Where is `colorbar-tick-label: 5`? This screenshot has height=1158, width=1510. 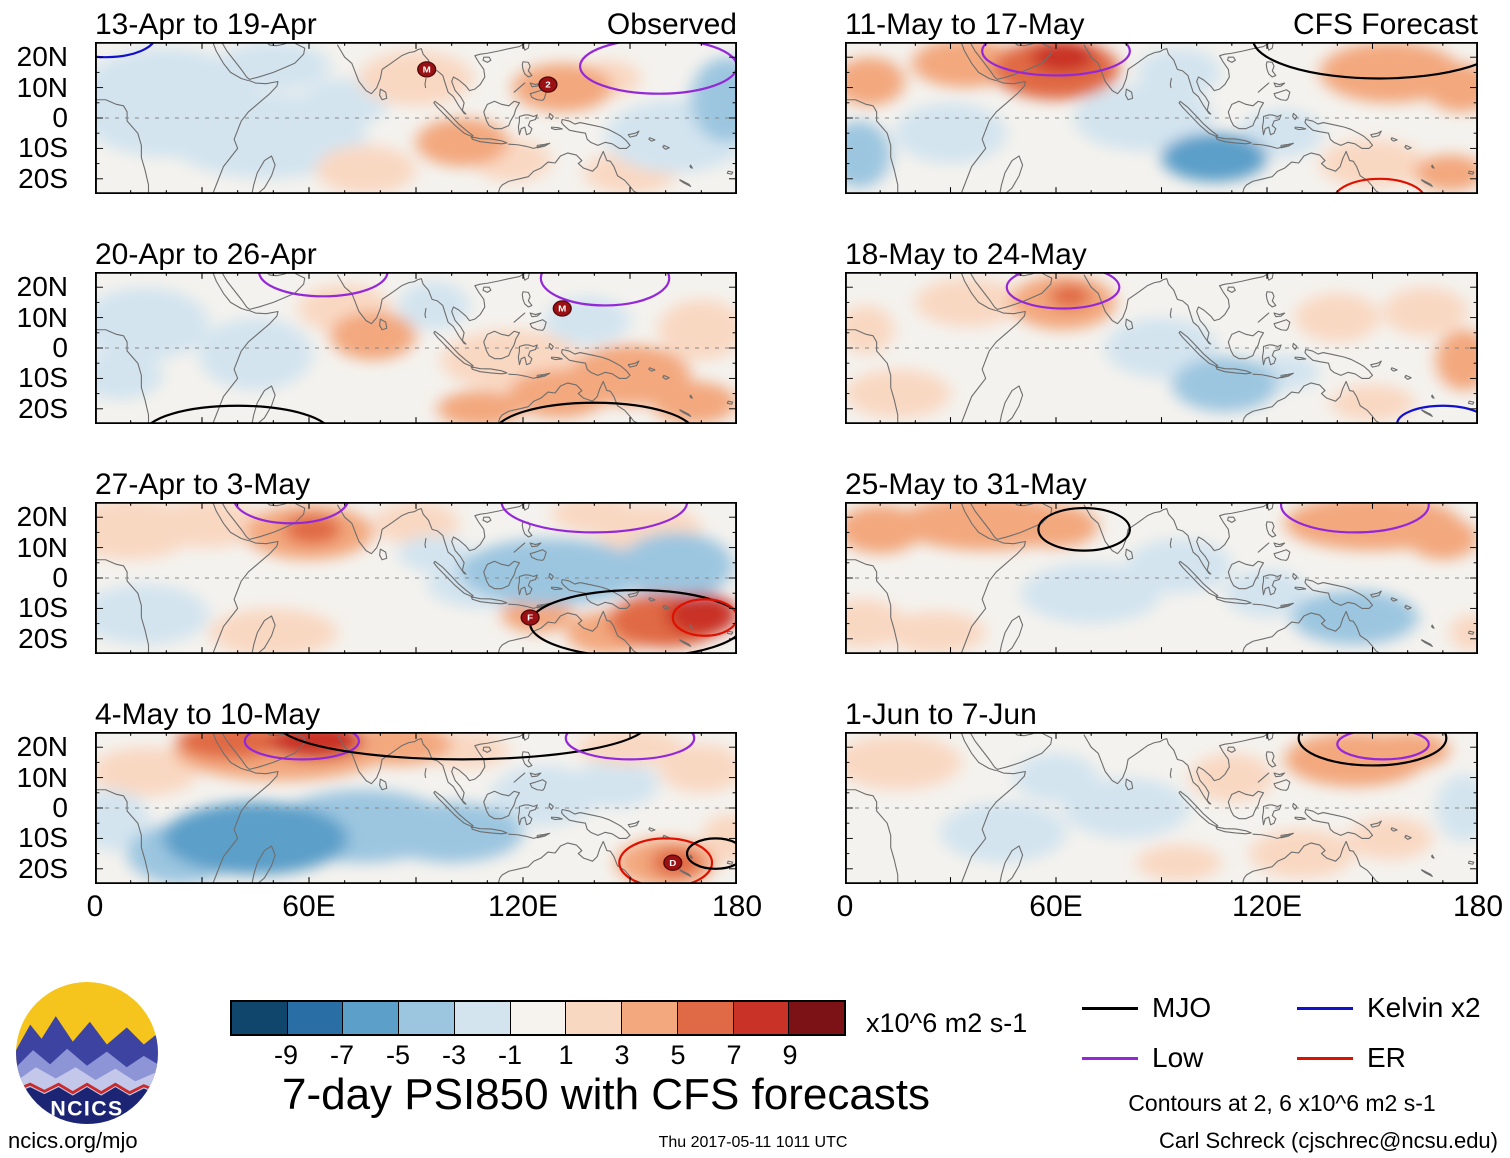 colorbar-tick-label: 5 is located at coordinates (678, 1055).